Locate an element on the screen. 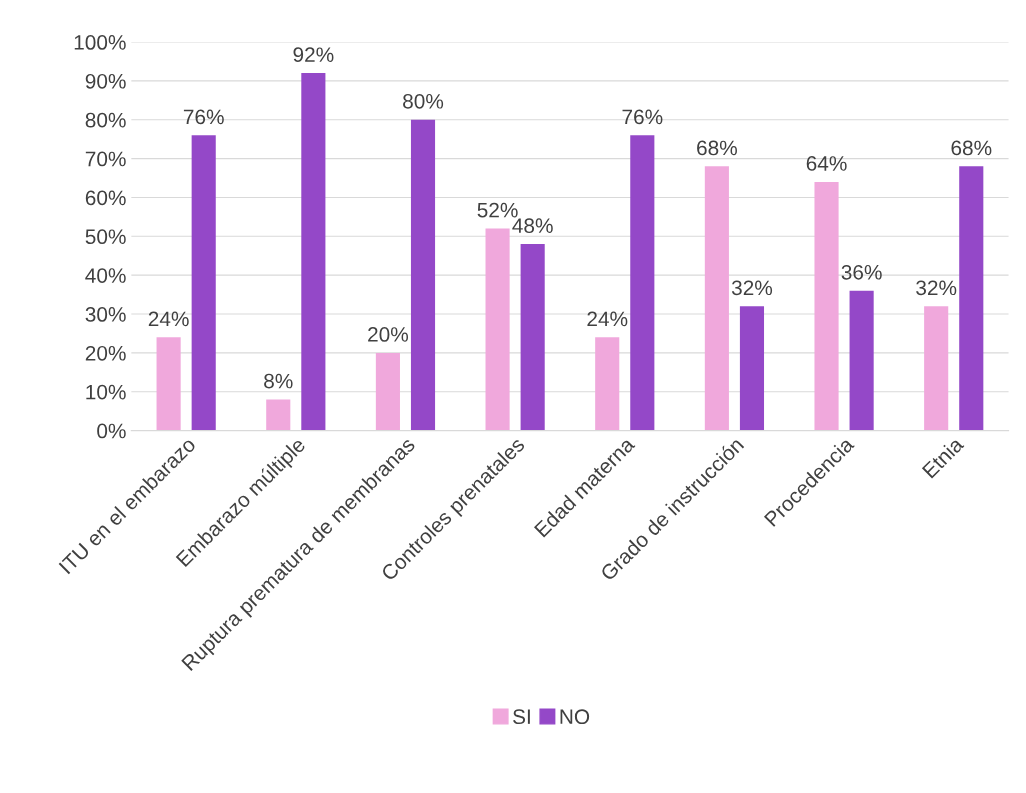 Image resolution: width=1026 pixels, height=793 pixels. data-label: 80% is located at coordinates (423, 101).